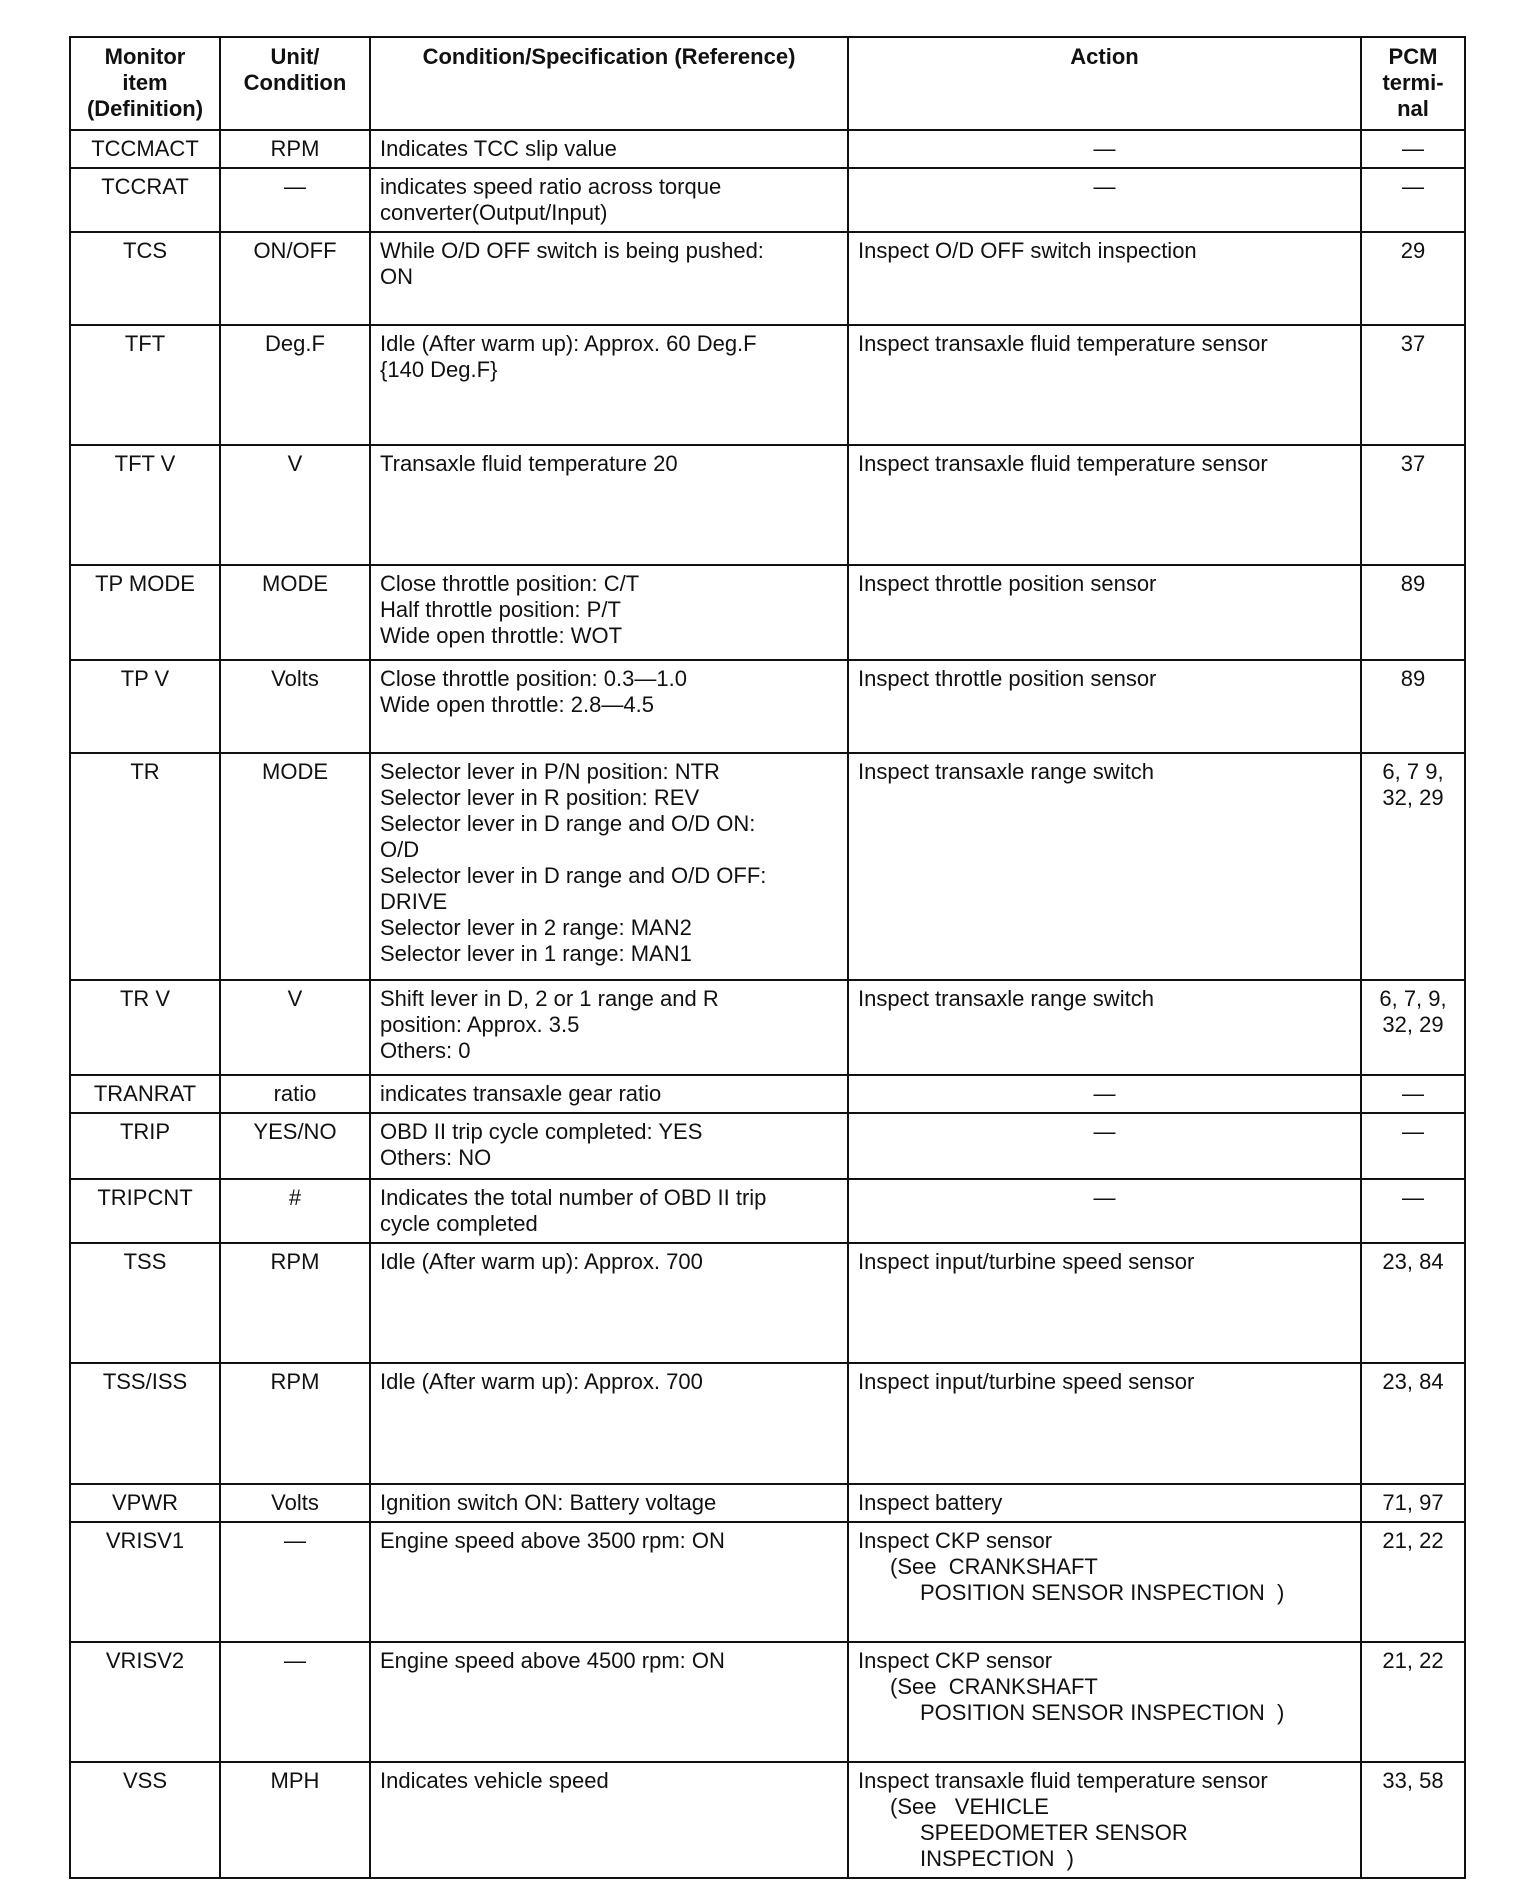 This screenshot has height=1900, width=1520. Describe the element at coordinates (994, 1686) in the screenshot. I see `action-line: (See CRANKSHAFT` at that location.